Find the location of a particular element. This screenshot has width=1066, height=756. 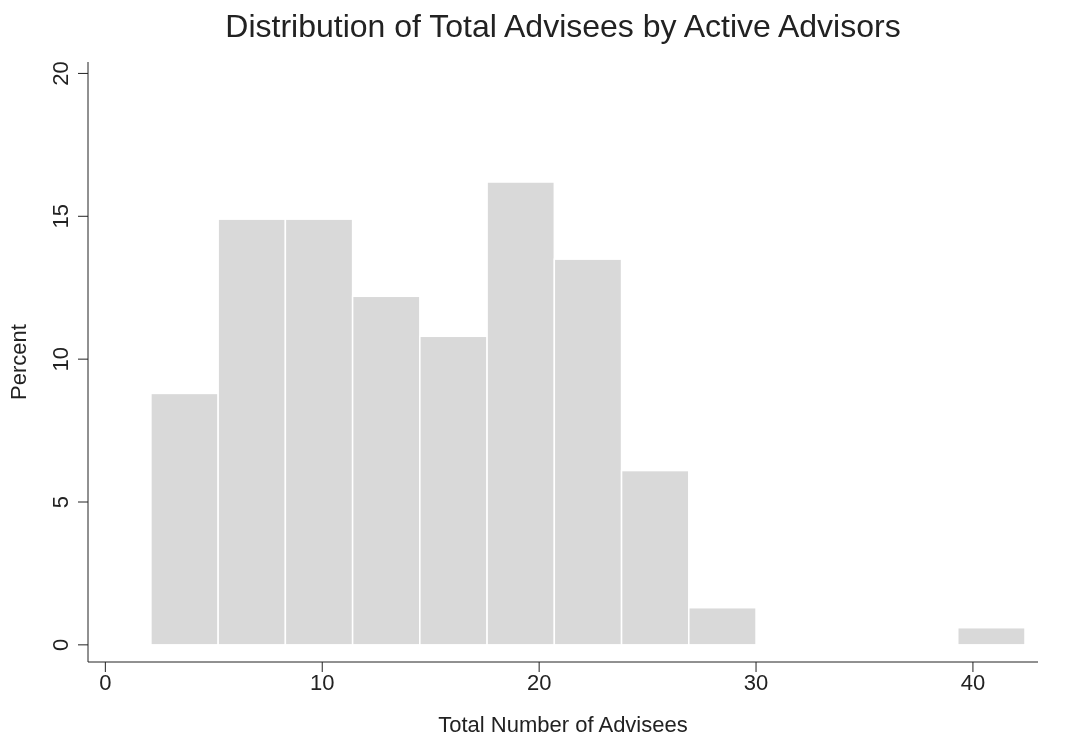

x-axis-title: Total Number of Advisees is located at coordinates (563, 724).